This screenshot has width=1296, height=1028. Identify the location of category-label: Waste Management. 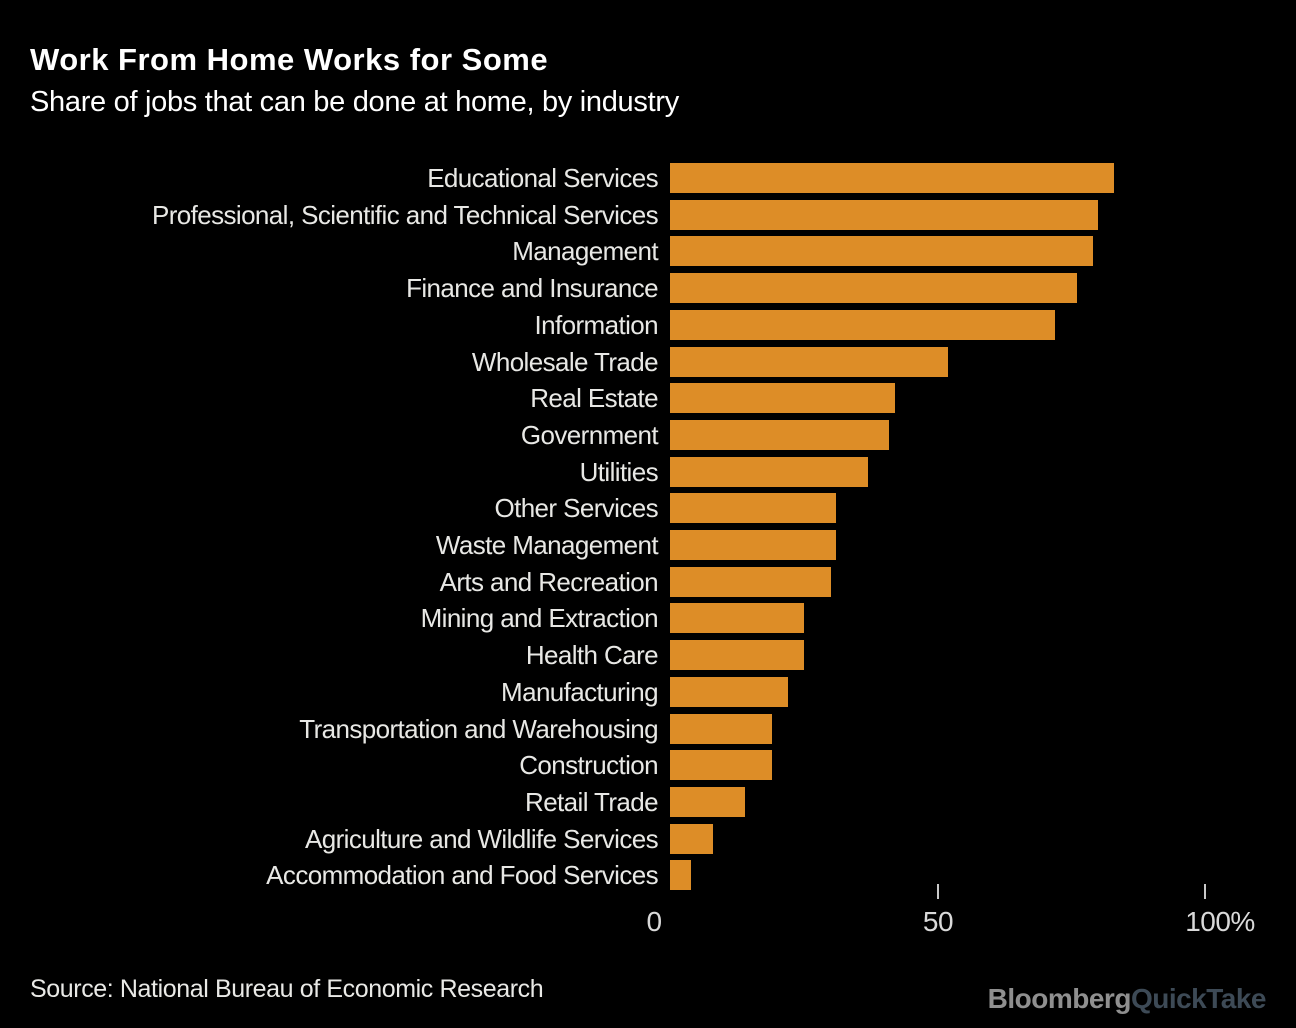
(547, 545).